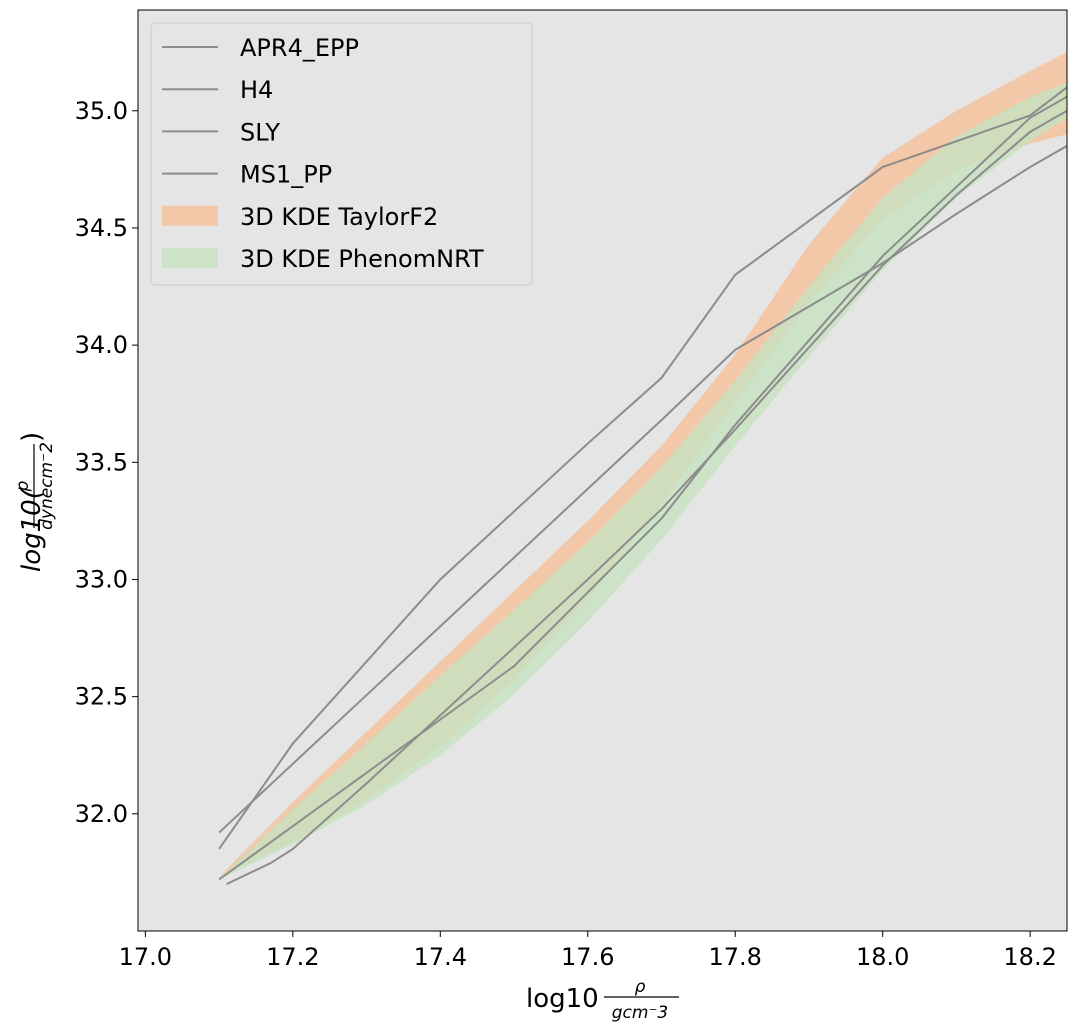 Image resolution: width=1077 pixels, height=1033 pixels. What do you see at coordinates (640, 1013) in the screenshot?
I see `x-axis-label-den: gcm⁻3` at bounding box center [640, 1013].